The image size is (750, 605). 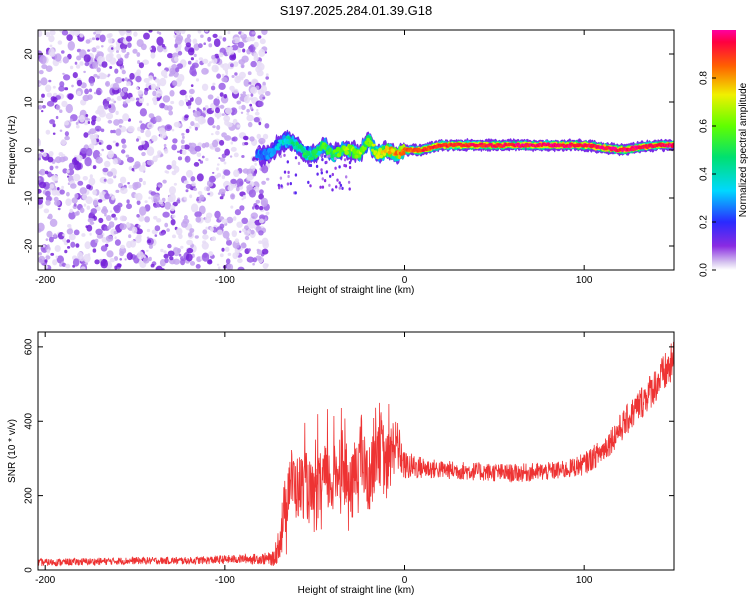 I want to click on spectrogram-x-label: Height of straight line (km), so click(x=356, y=290).